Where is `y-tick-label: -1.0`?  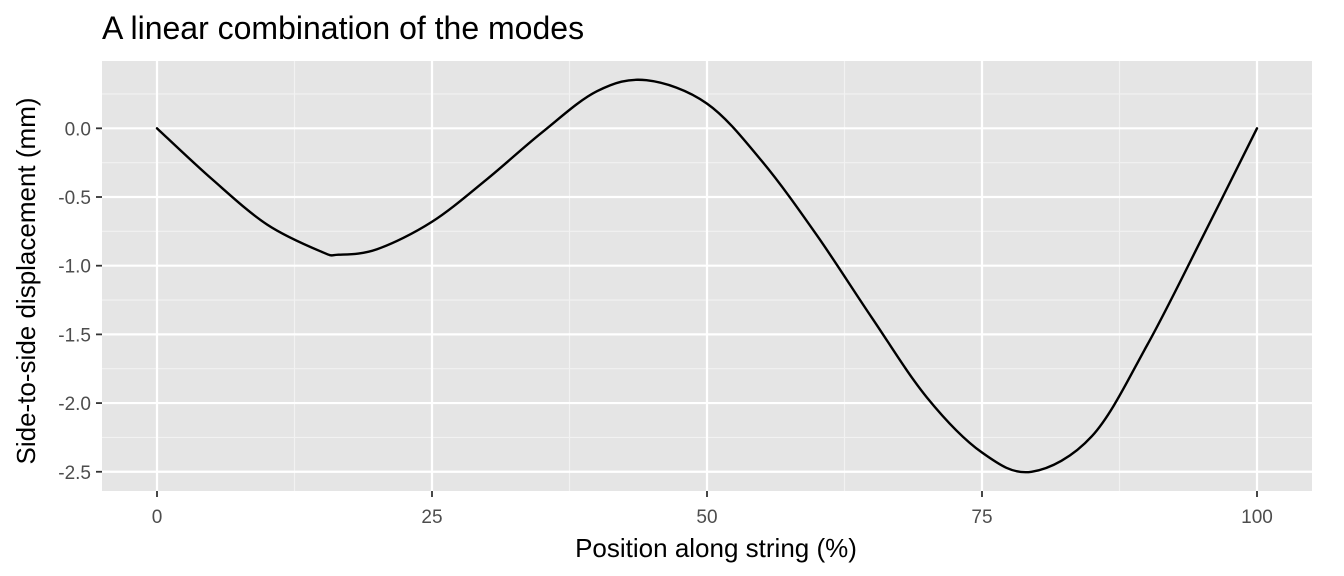 y-tick-label: -1.0 is located at coordinates (74, 267).